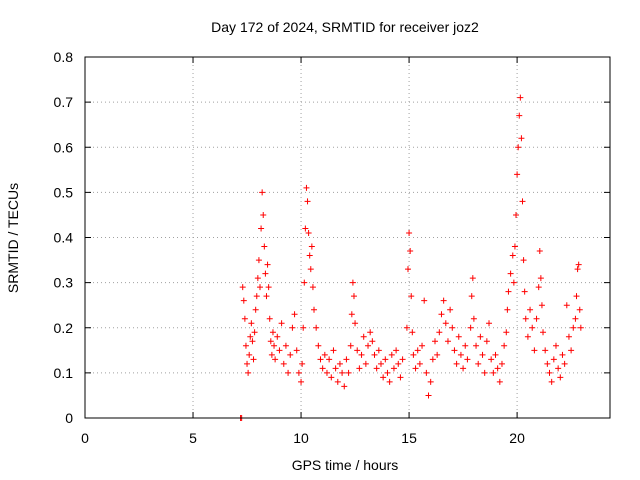 The height and width of the screenshot is (480, 640). Describe the element at coordinates (64, 192) in the screenshot. I see `y-tick-label: 0.5` at that location.